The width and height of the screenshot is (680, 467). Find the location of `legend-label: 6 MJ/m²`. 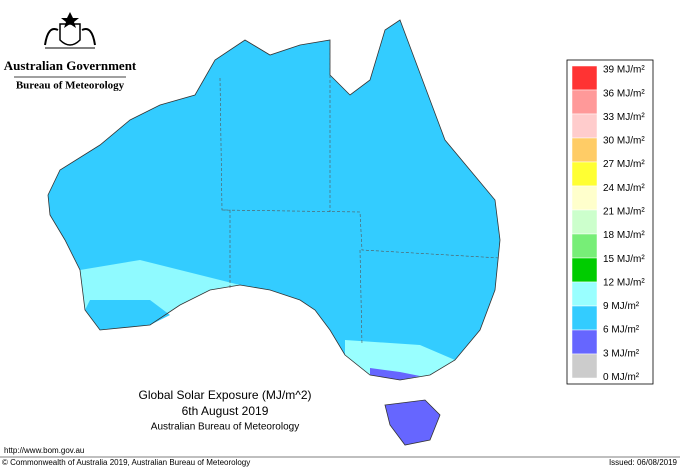

legend-label: 6 MJ/m² is located at coordinates (621, 330).